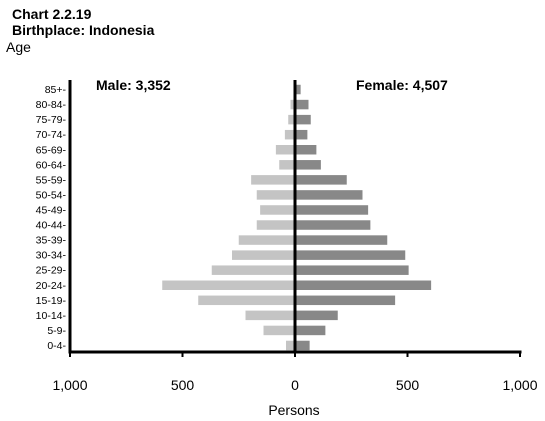  What do you see at coordinates (56, 331) in the screenshot?
I see `age-group-label: 5-9-` at bounding box center [56, 331].